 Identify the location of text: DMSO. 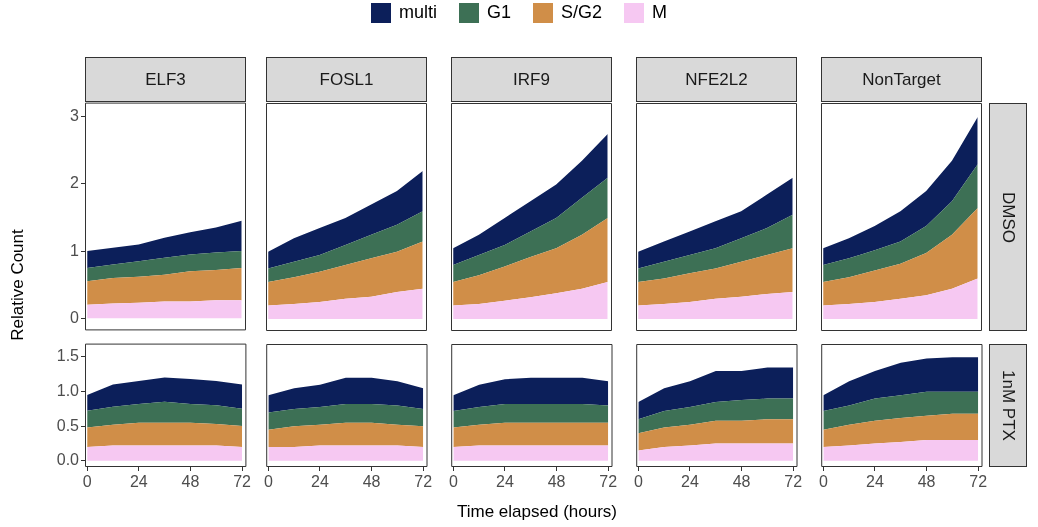
(1008, 217).